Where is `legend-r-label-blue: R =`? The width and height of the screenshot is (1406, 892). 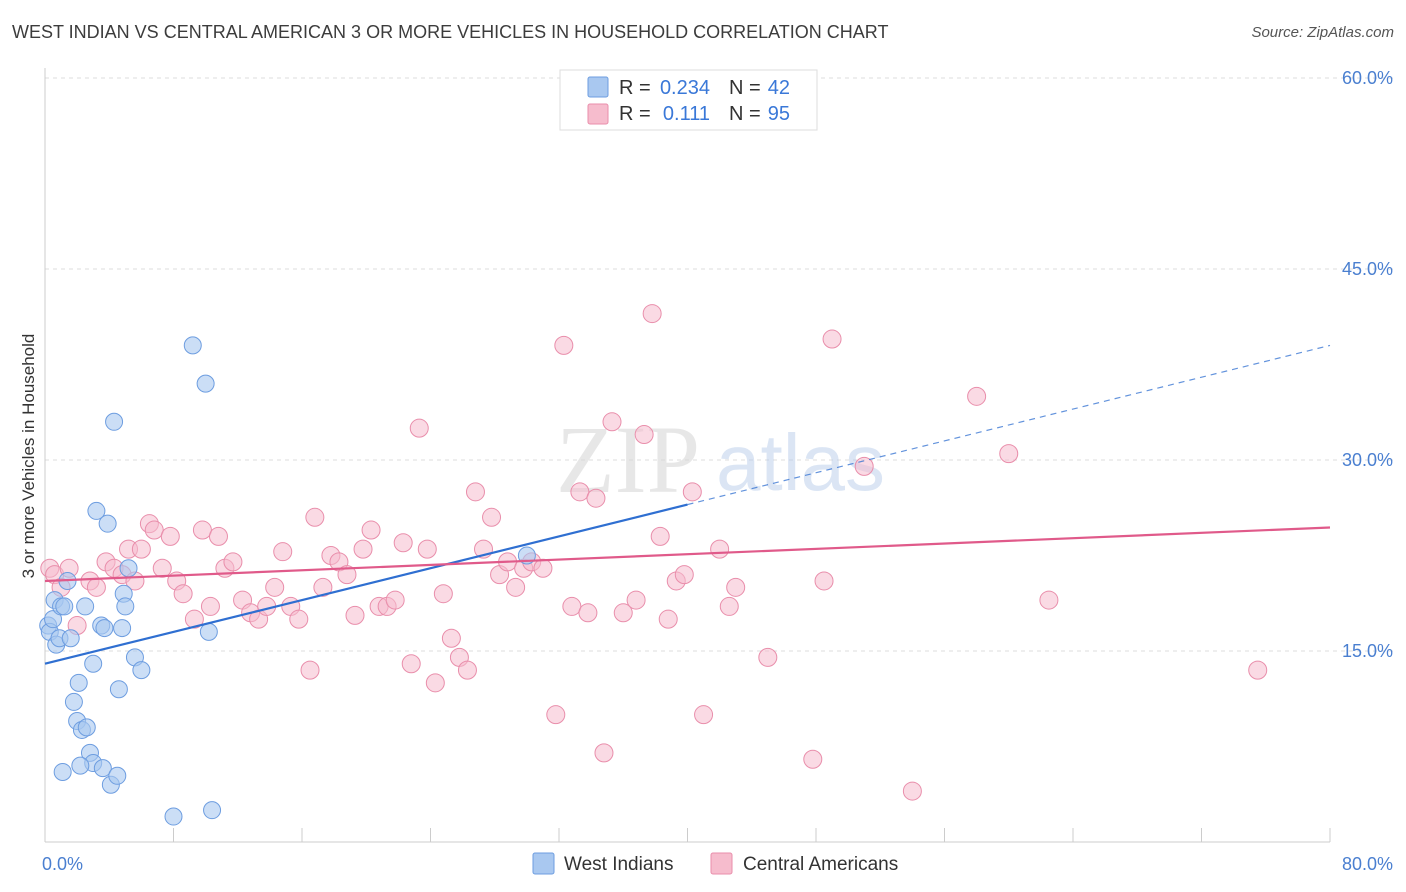 legend-r-label-blue: R = is located at coordinates (635, 88).